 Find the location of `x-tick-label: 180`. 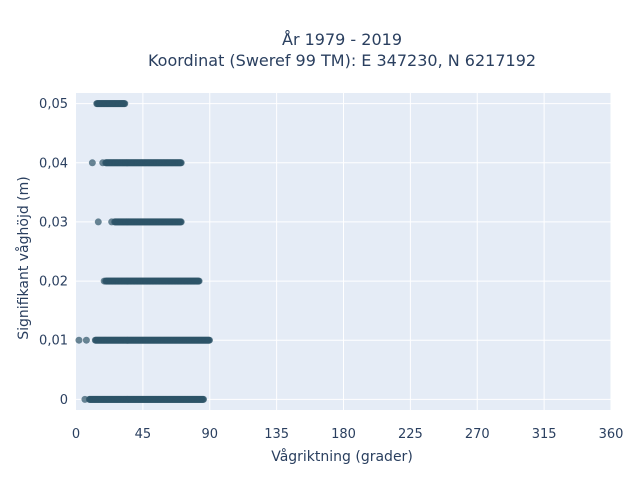

x-tick-label: 180 is located at coordinates (343, 434).